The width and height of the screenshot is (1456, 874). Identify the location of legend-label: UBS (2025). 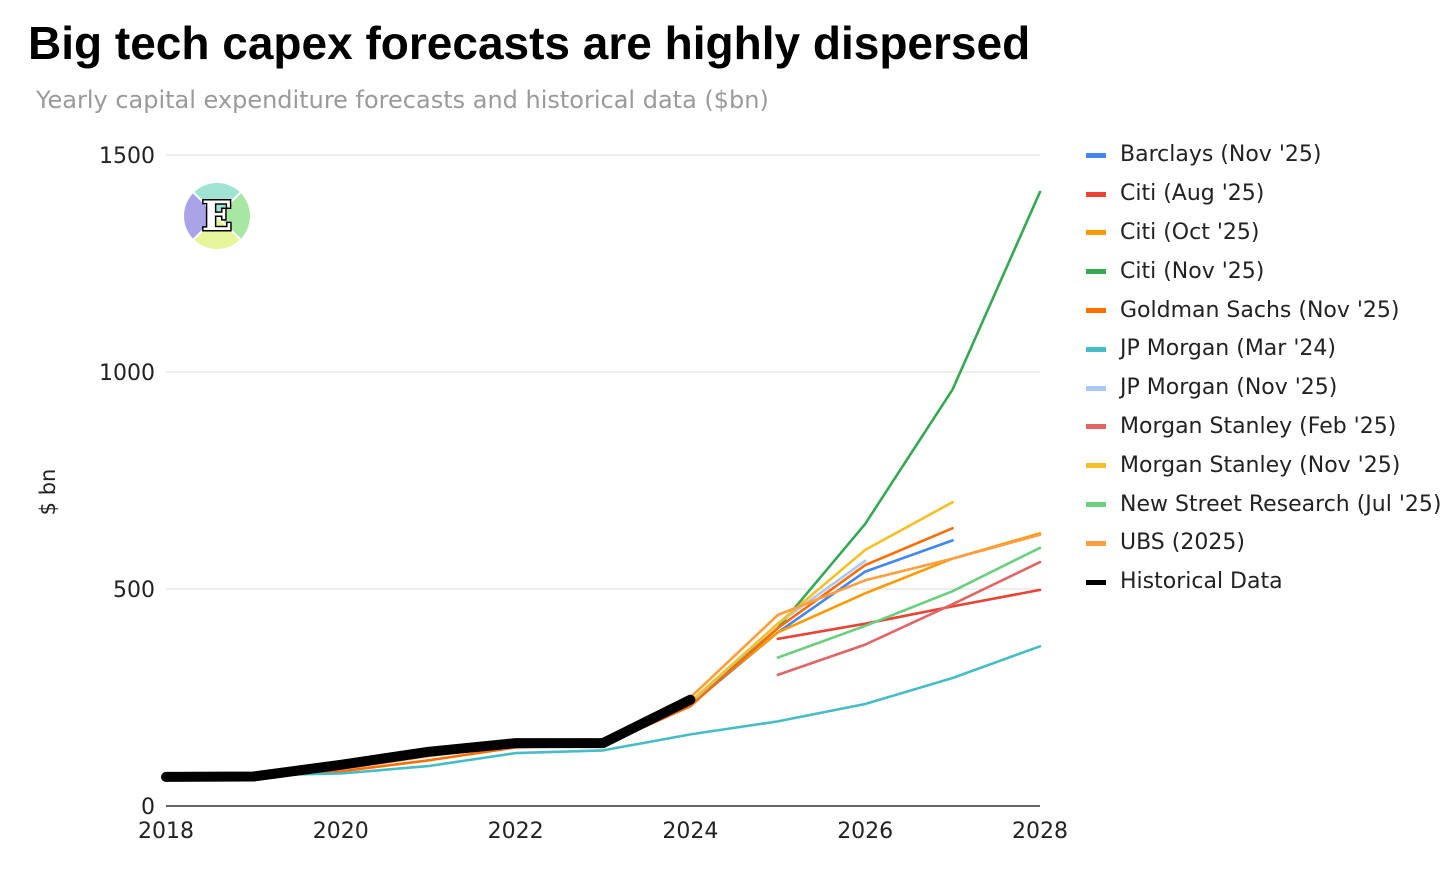
(1182, 543).